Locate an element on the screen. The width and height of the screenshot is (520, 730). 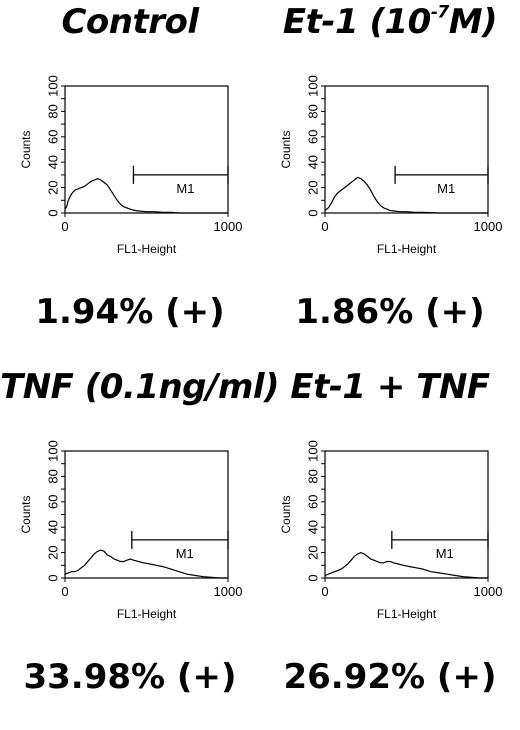
panel-title-main: Et-1 (10 is located at coordinates (356, 22).